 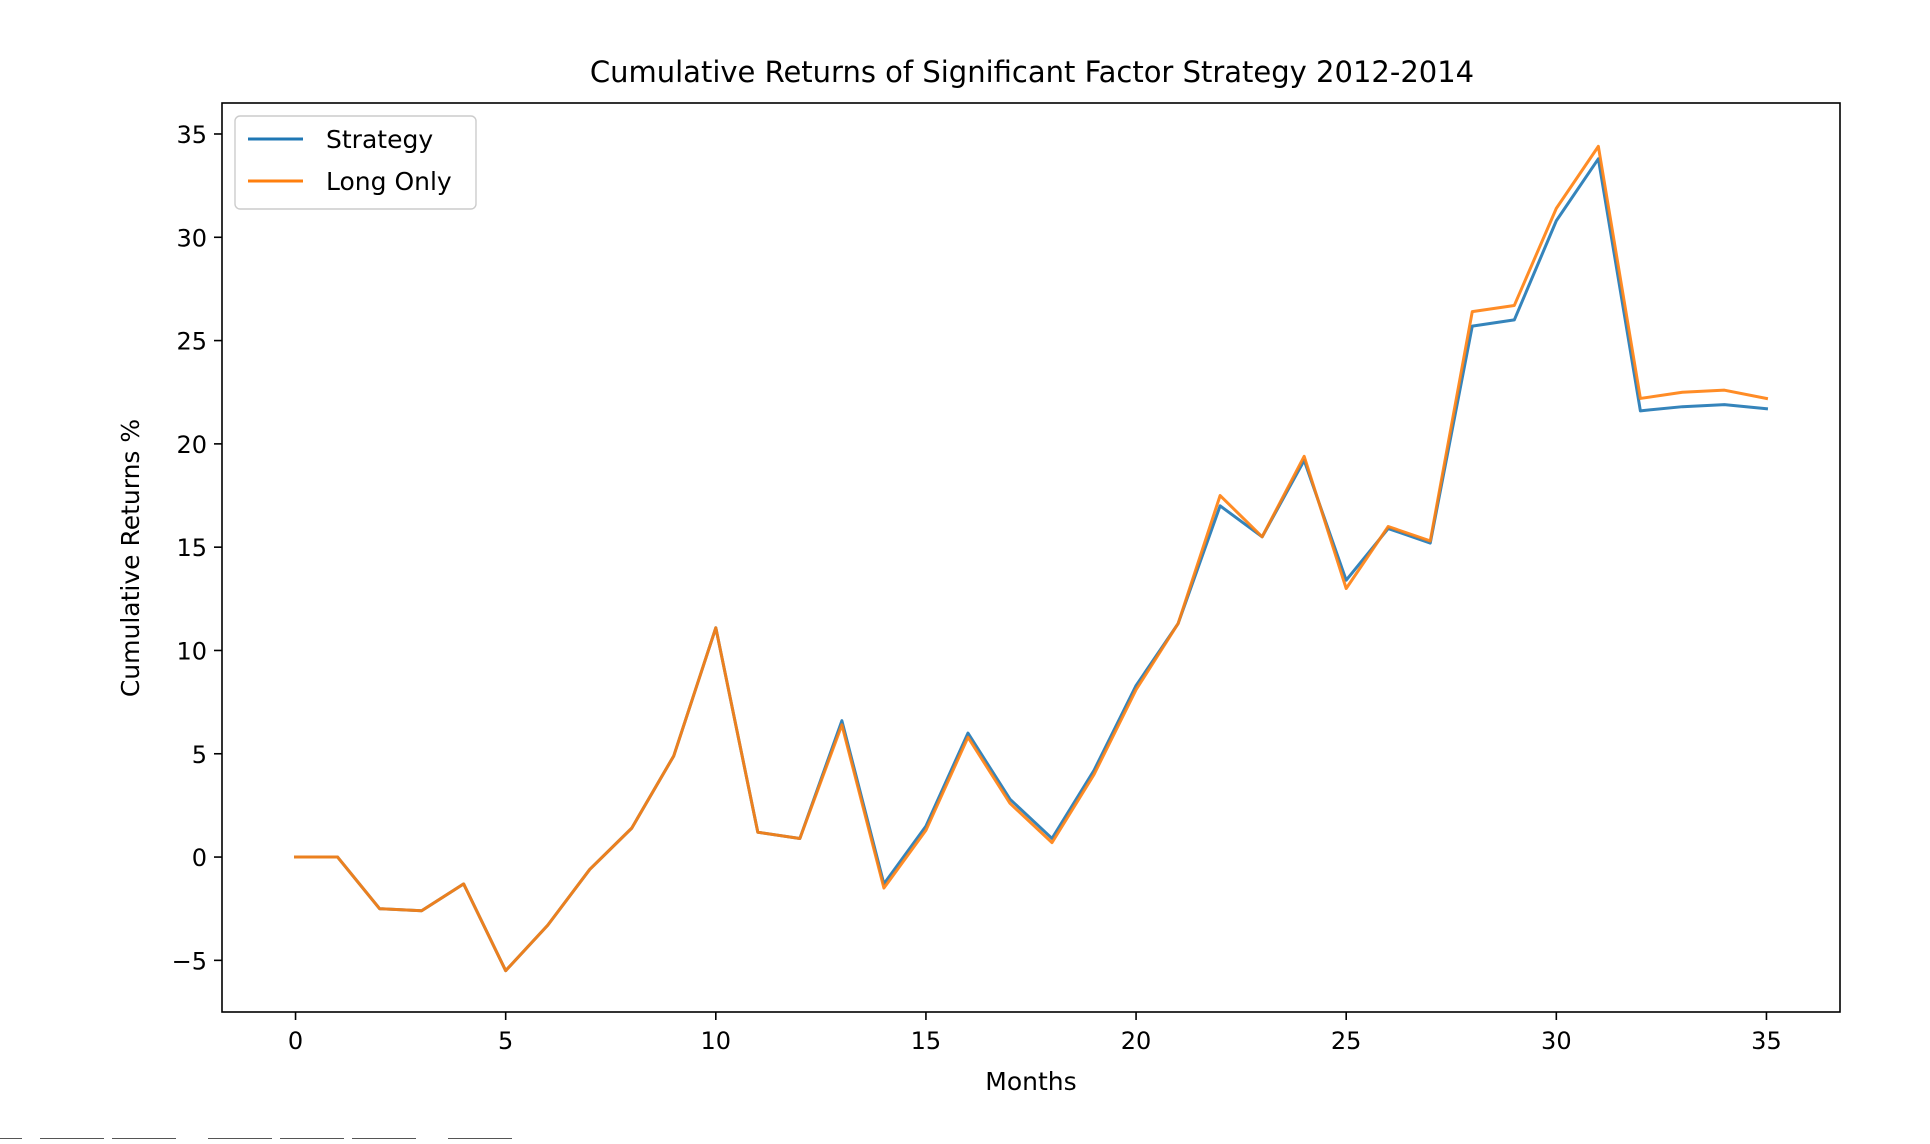 I want to click on x-axis: 0 5 10 15 20 25 30 35, so click(x=1035, y=1033).